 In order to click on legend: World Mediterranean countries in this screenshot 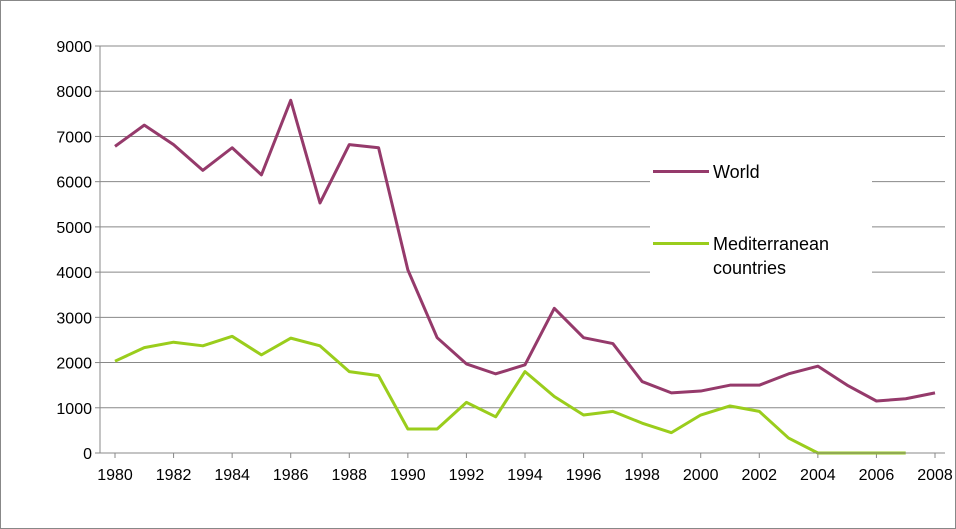, I will do `click(761, 225)`.